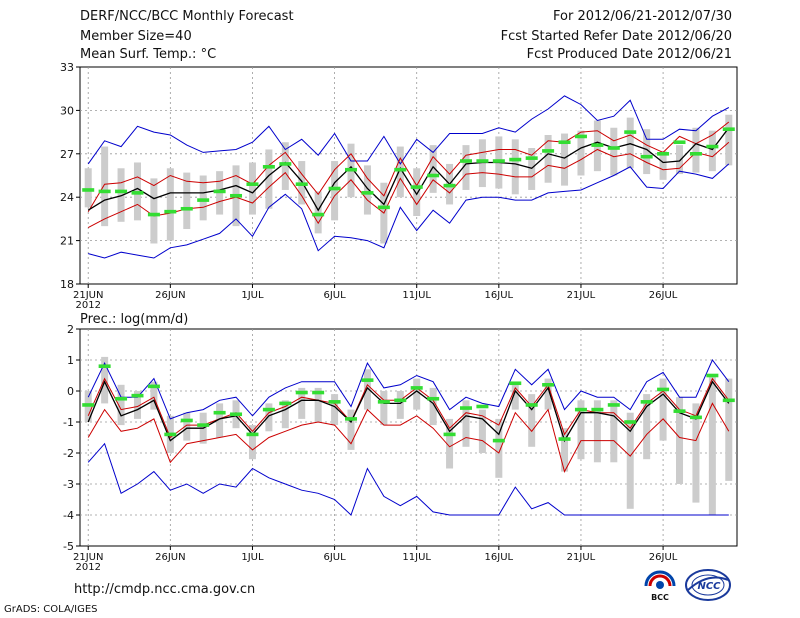 The width and height of the screenshot is (800, 618). What do you see at coordinates (68, 546) in the screenshot?
I see `y-tick-label: -5` at bounding box center [68, 546].